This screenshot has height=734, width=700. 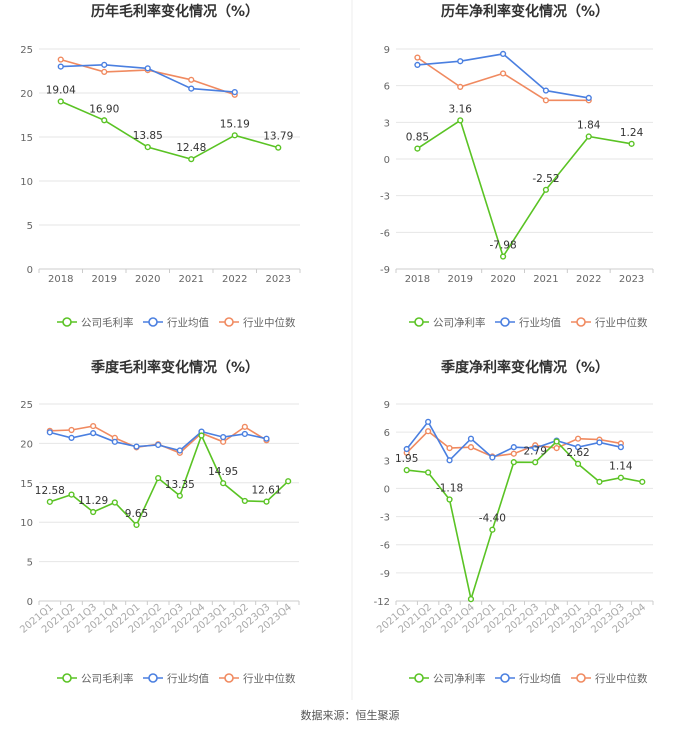 I want to click on y-tick-label: 3, so click(x=387, y=123).